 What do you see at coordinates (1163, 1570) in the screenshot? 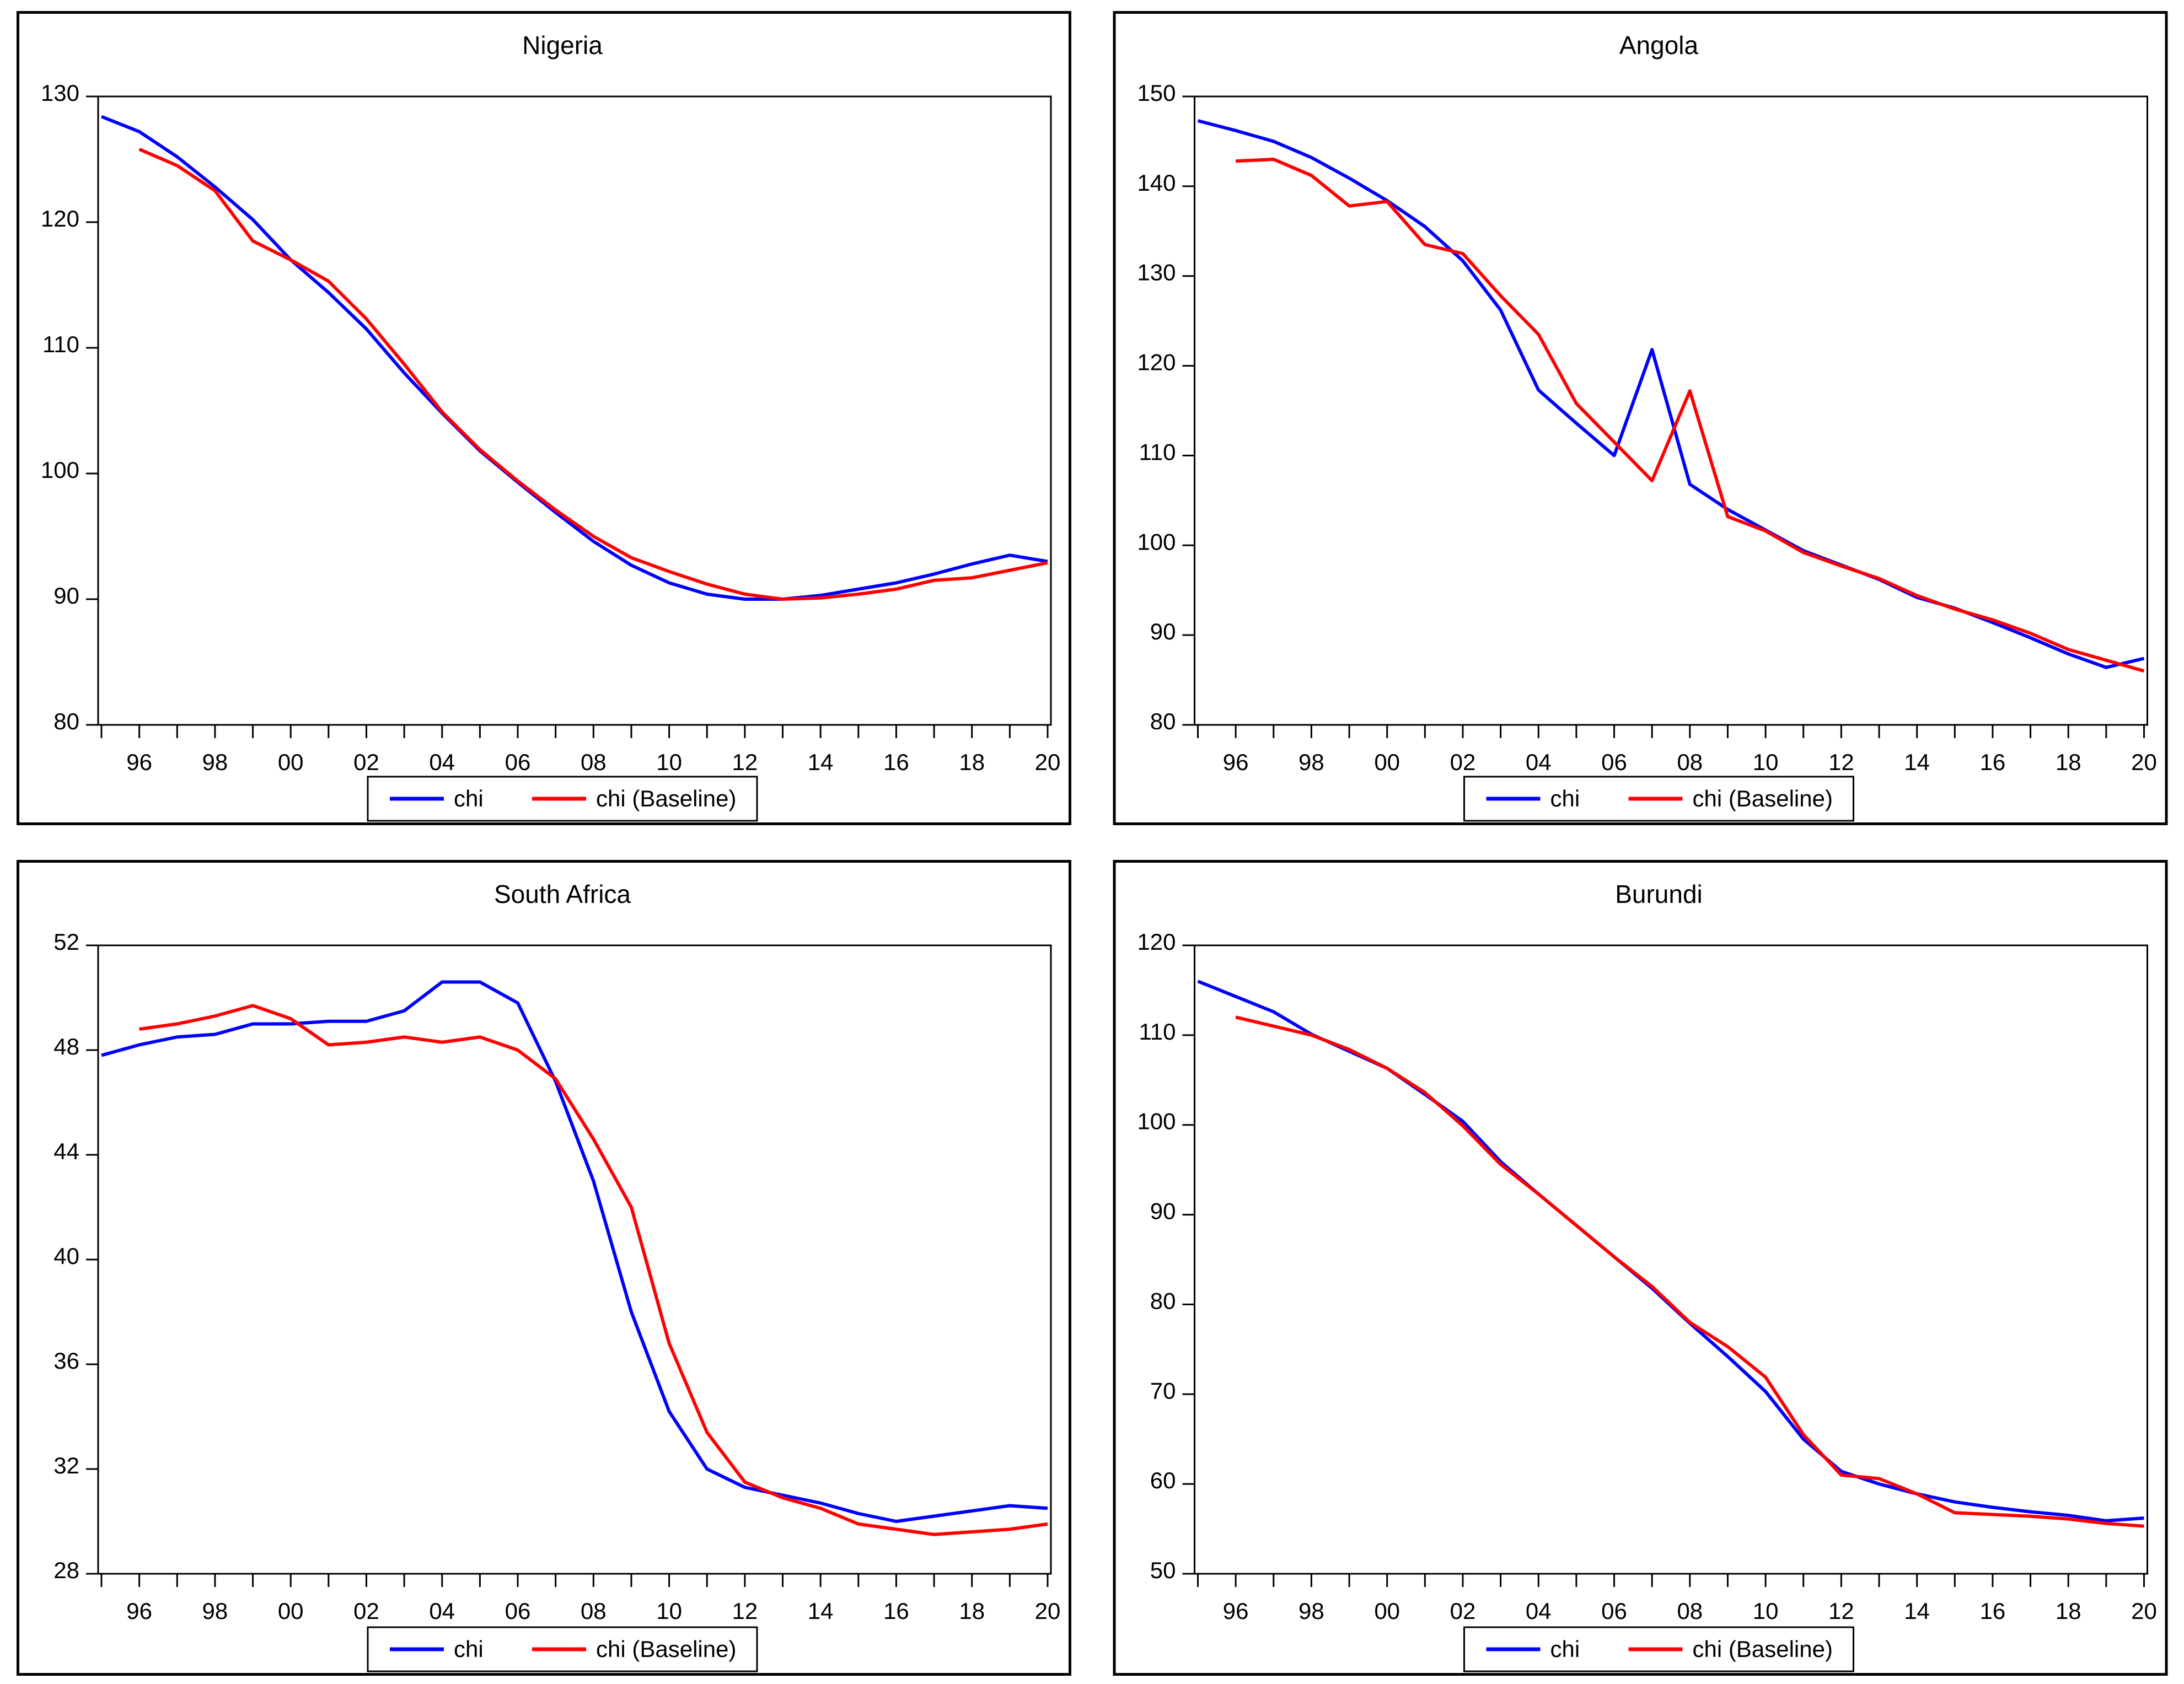
I see `y-axis-tick-label: 50` at bounding box center [1163, 1570].